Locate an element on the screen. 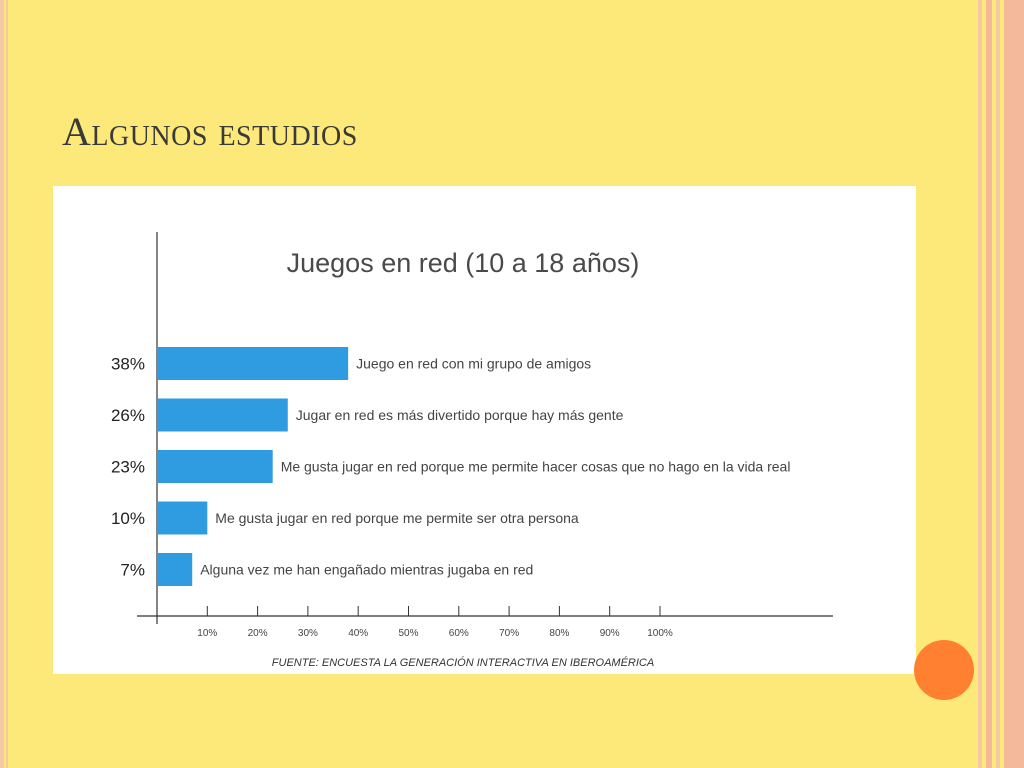 The width and height of the screenshot is (1024, 768). x-tick-label-50: 50% is located at coordinates (408, 633).